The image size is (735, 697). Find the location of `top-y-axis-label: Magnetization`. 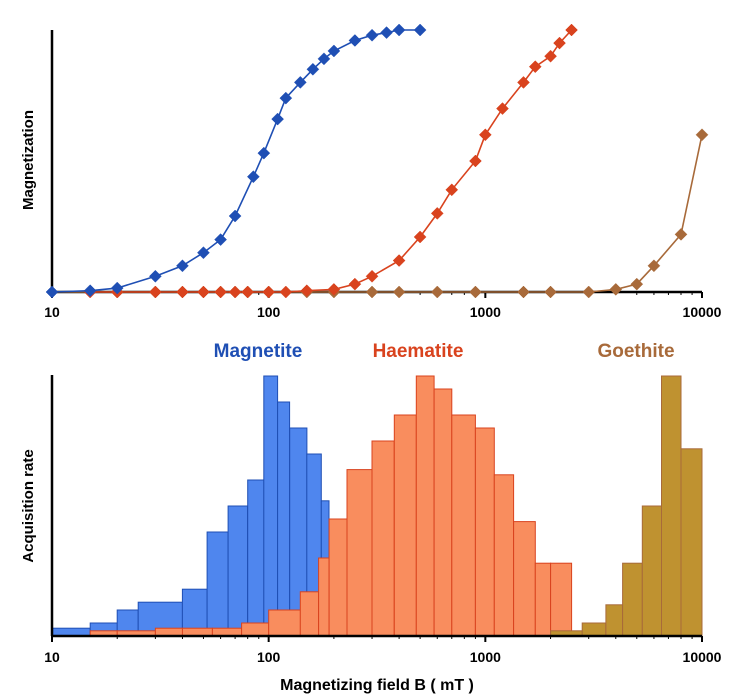

top-y-axis-label: Magnetization is located at coordinates (28, 160).